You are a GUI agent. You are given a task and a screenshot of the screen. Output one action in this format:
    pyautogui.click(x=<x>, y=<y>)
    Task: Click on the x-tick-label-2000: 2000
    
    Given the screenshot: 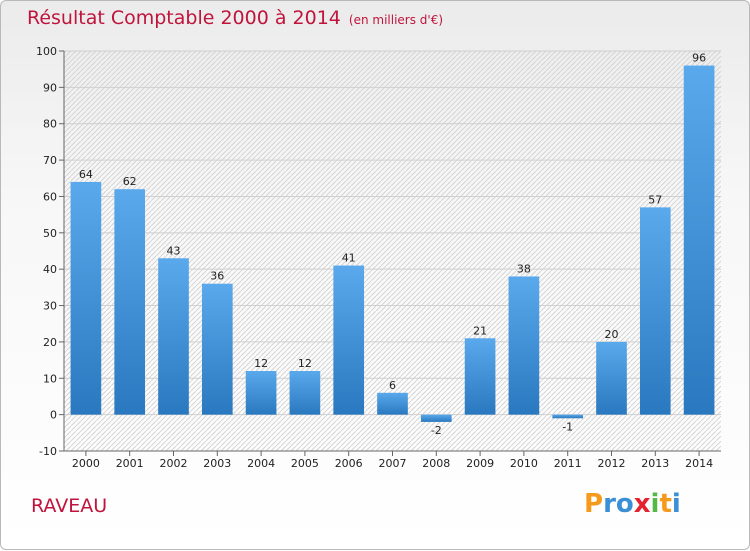 What is the action you would take?
    pyautogui.click(x=86, y=463)
    